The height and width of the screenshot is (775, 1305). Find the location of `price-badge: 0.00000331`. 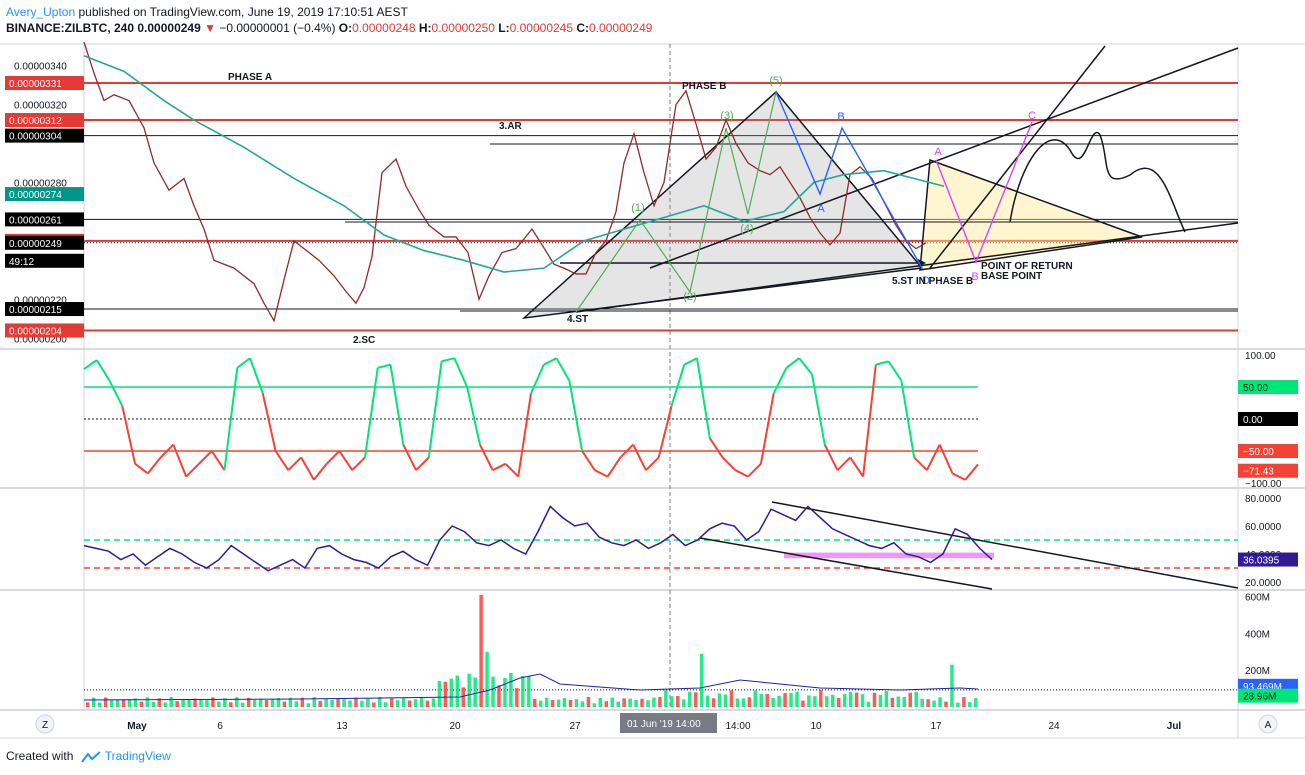

price-badge: 0.00000331 is located at coordinates (35, 84).